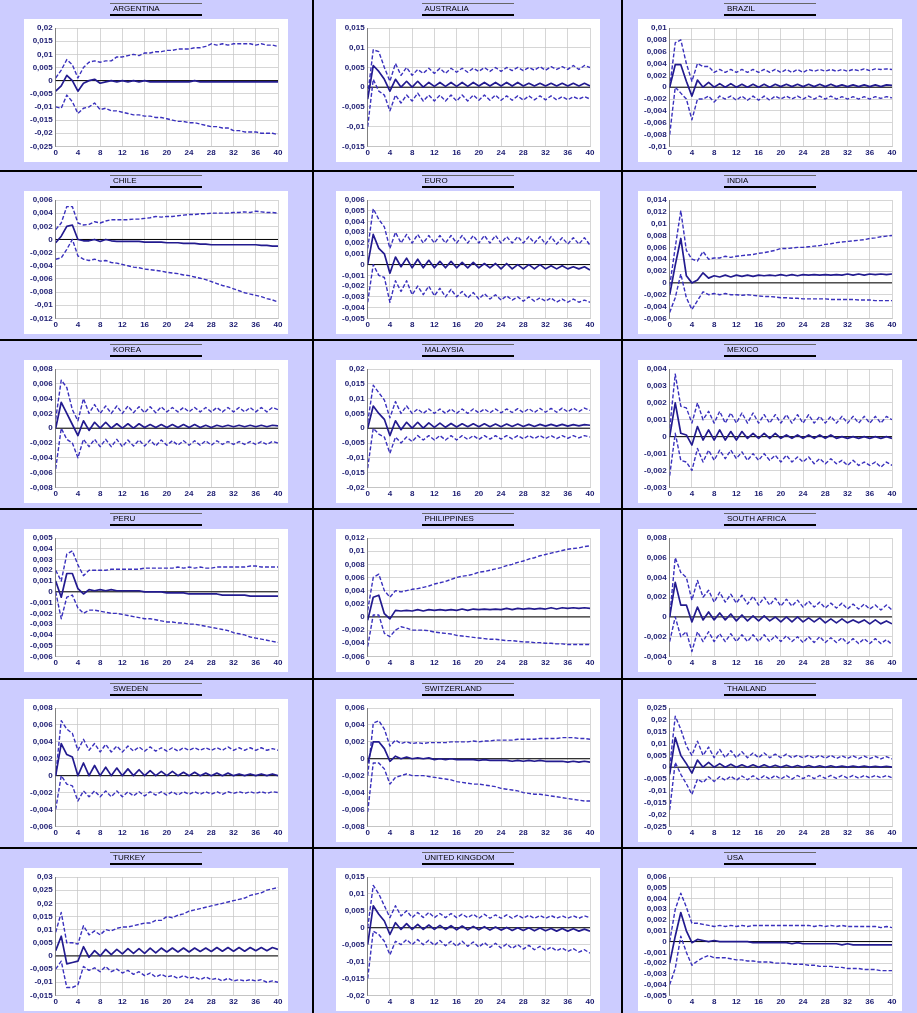  I want to click on y-tick-label: -0,012, so click(42, 318).